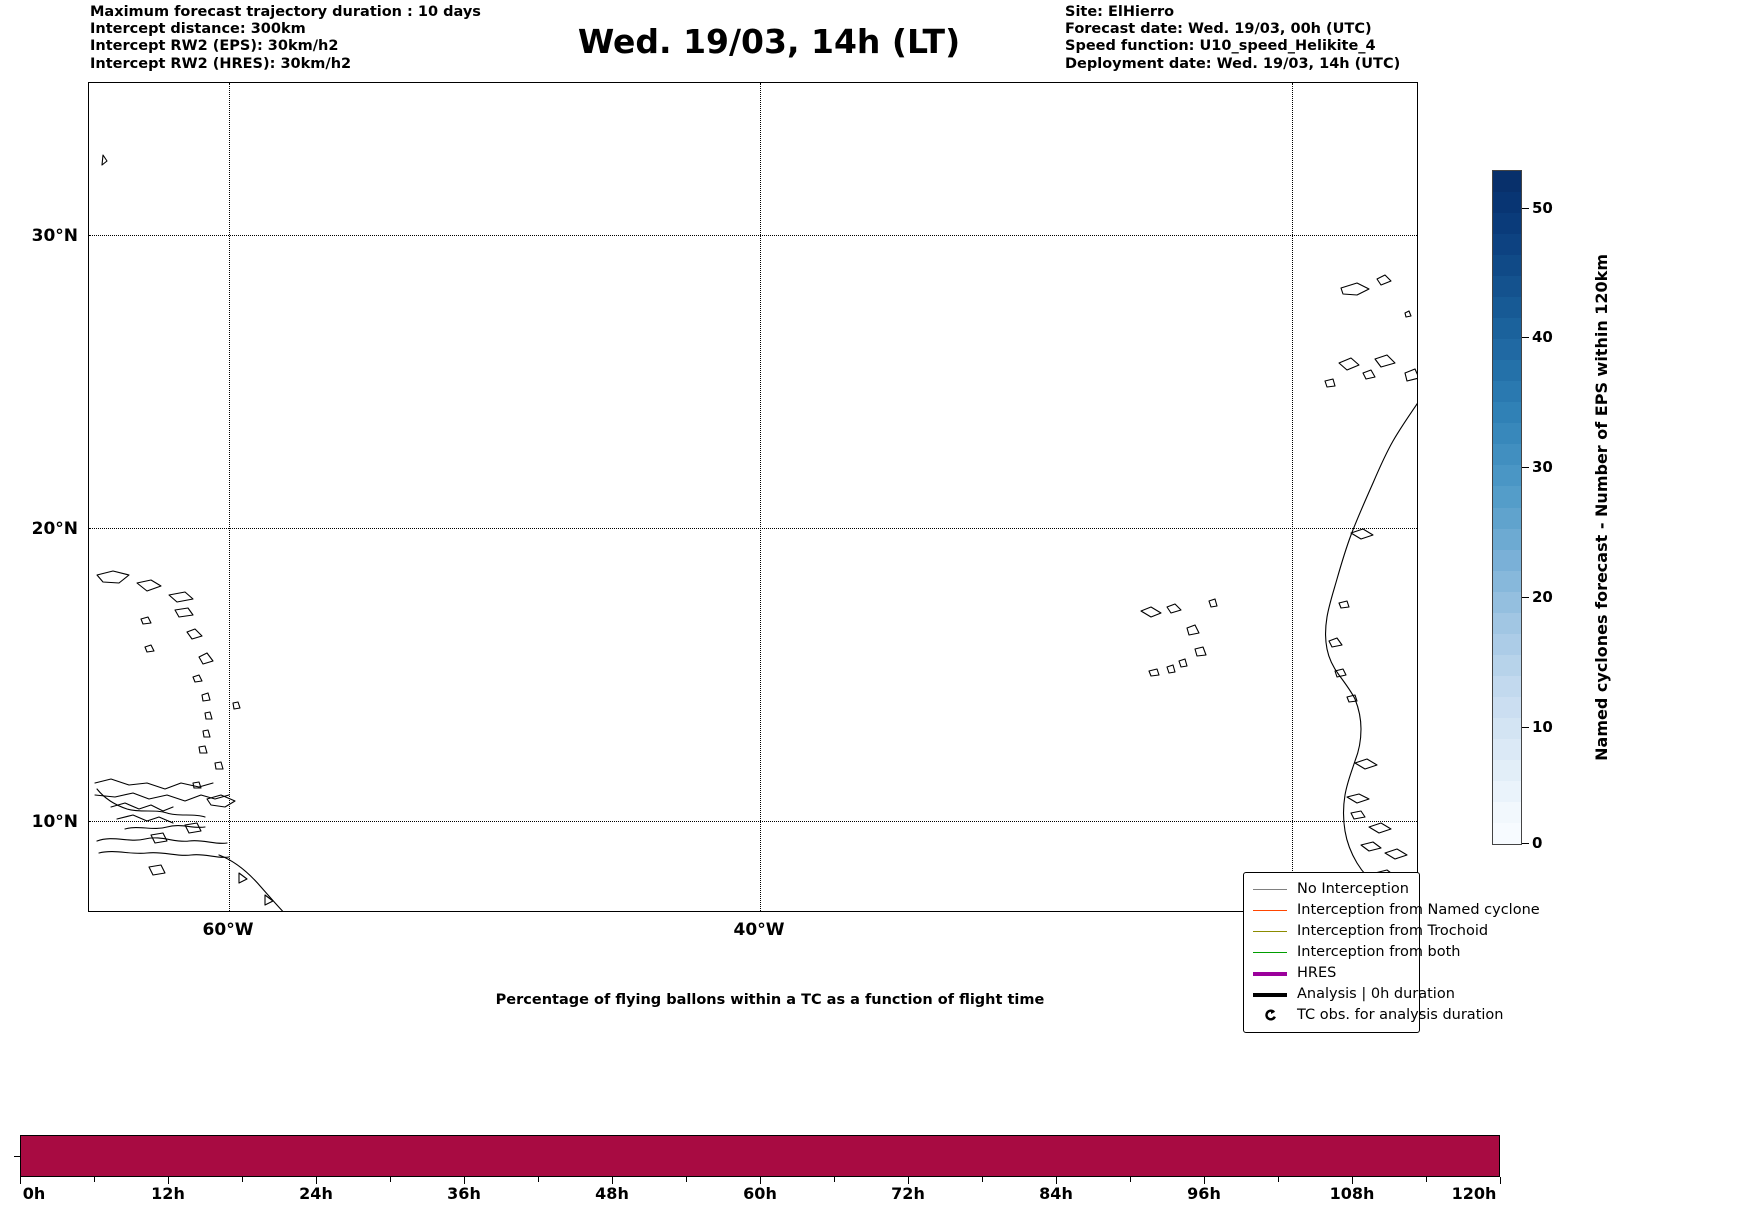 Image resolution: width=1748 pixels, height=1213 pixels. I want to click on legend-swatch-no-interception, so click(1270, 889).